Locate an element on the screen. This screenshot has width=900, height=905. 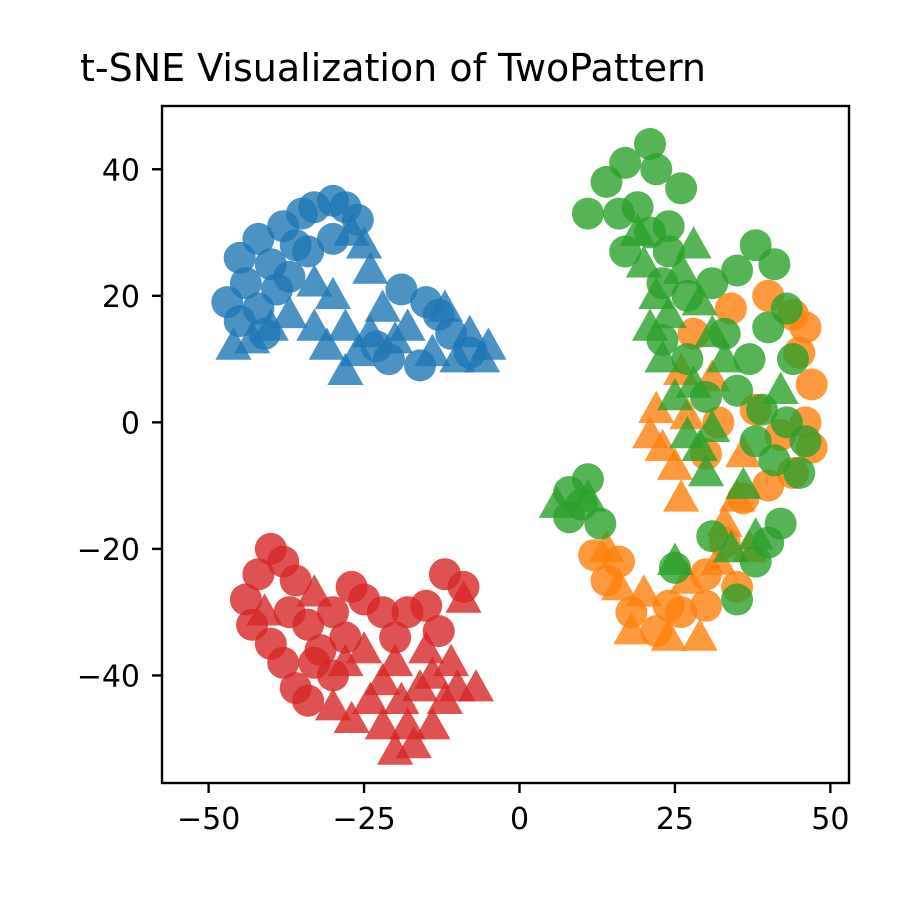
y-tick-label: 20 is located at coordinates (121, 297).